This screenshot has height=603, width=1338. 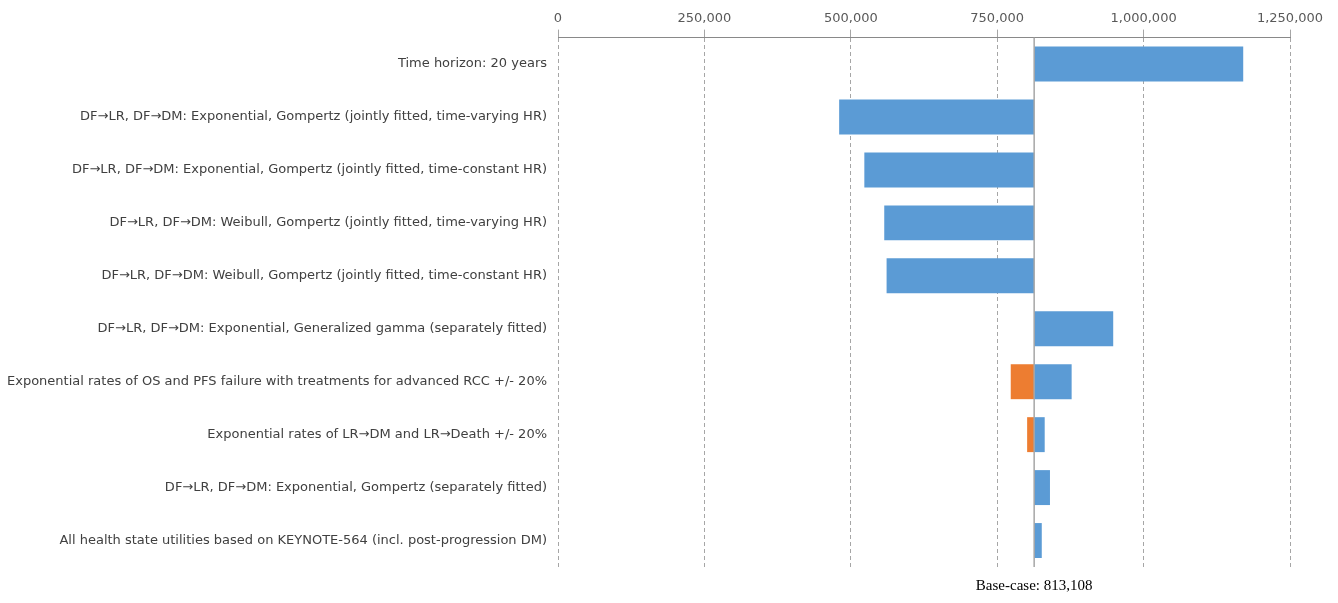 What do you see at coordinates (558, 18) in the screenshot?
I see `x-tick-label: 0` at bounding box center [558, 18].